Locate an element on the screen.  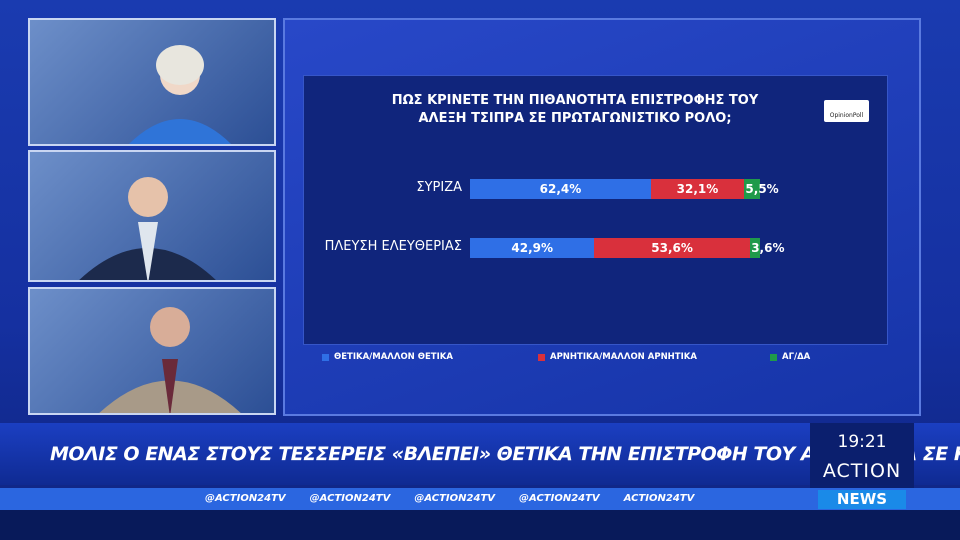
category-label: ΣΥΡΙΖΑ is located at coordinates (439, 187).